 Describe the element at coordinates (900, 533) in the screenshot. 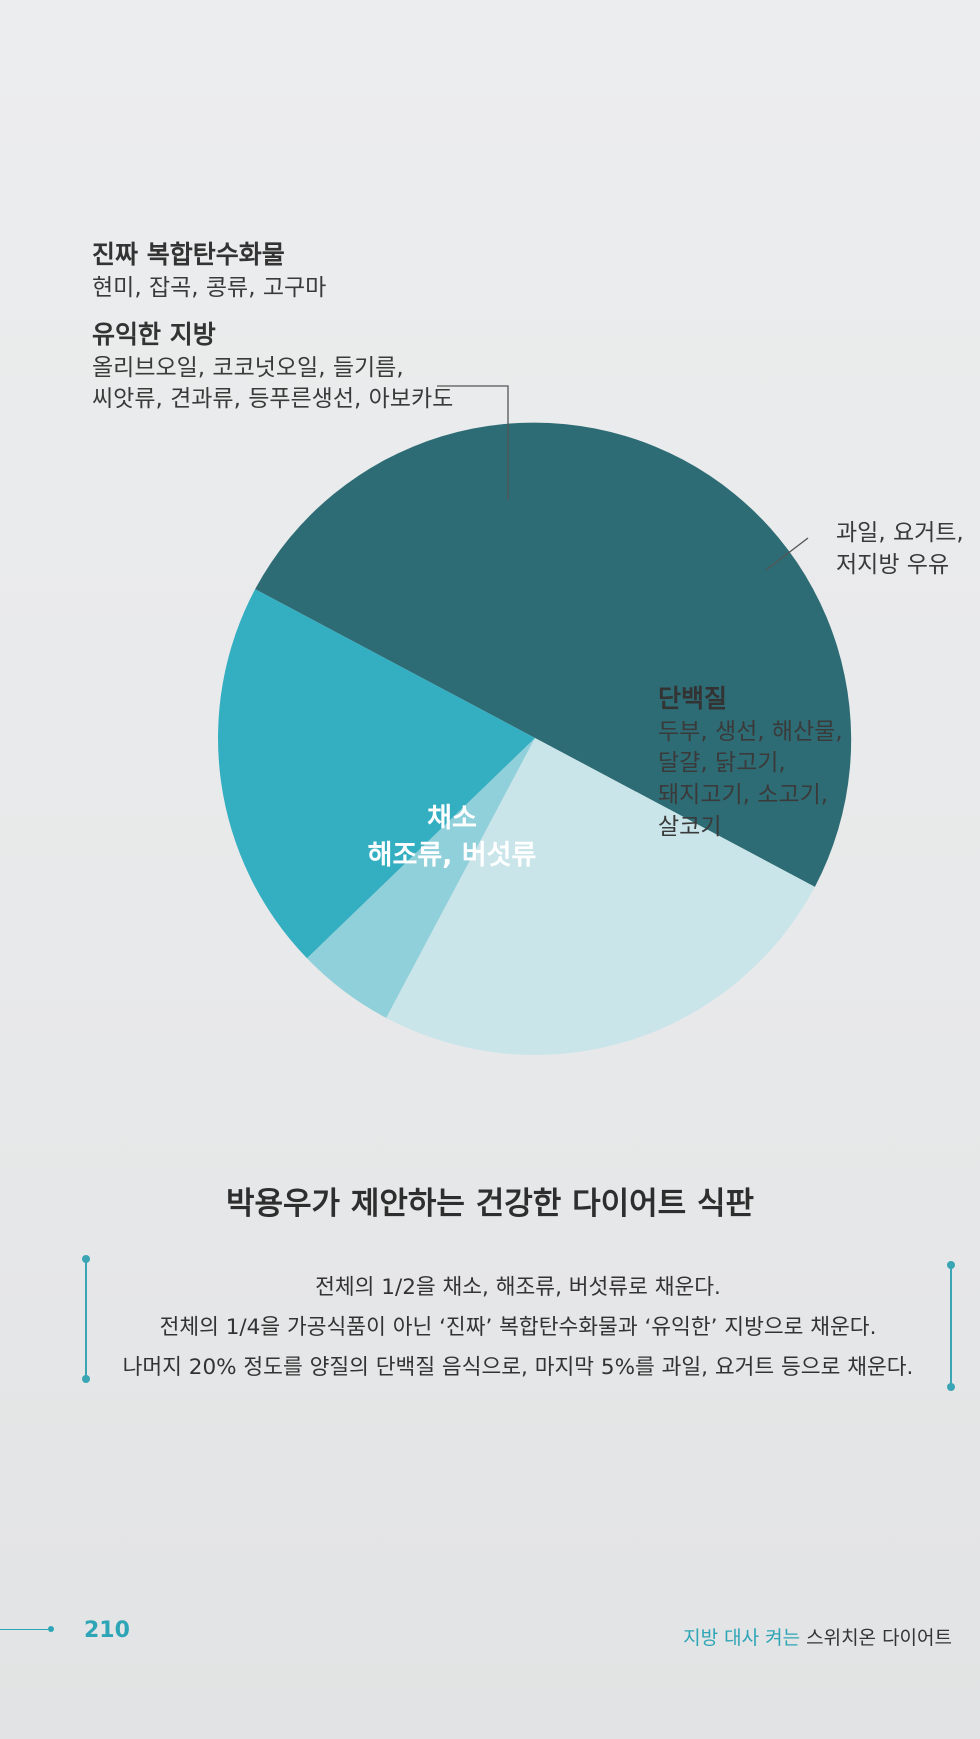

I see `label-fruit-desc-1: 과일, 요거트,` at that location.